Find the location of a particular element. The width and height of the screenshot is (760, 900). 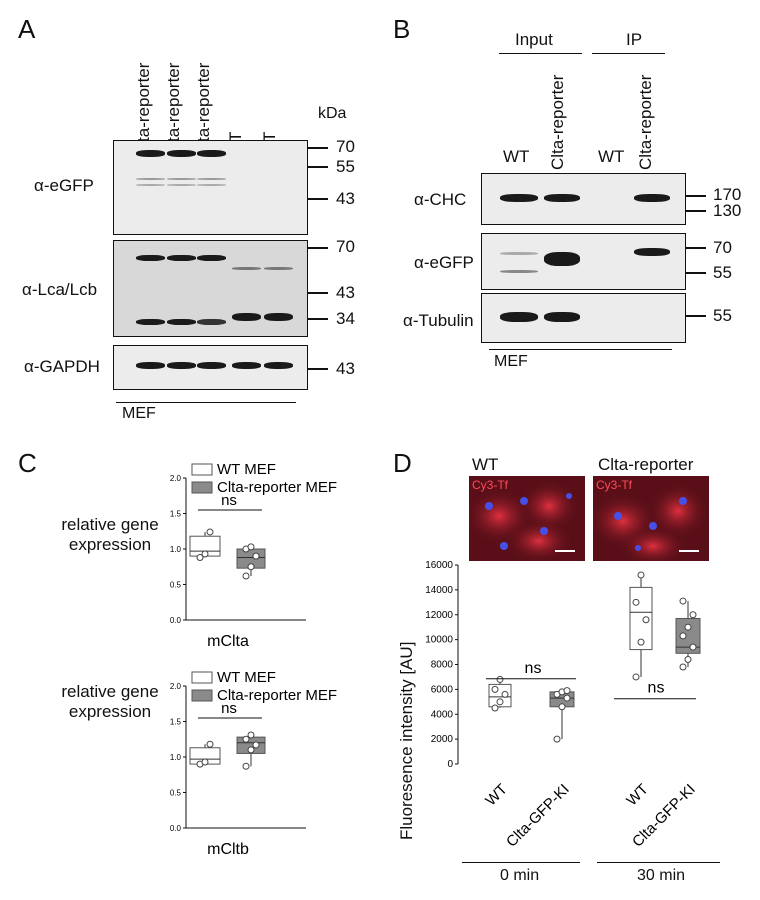

c1-ytick-label: 2.0 is located at coordinates (176, 478).